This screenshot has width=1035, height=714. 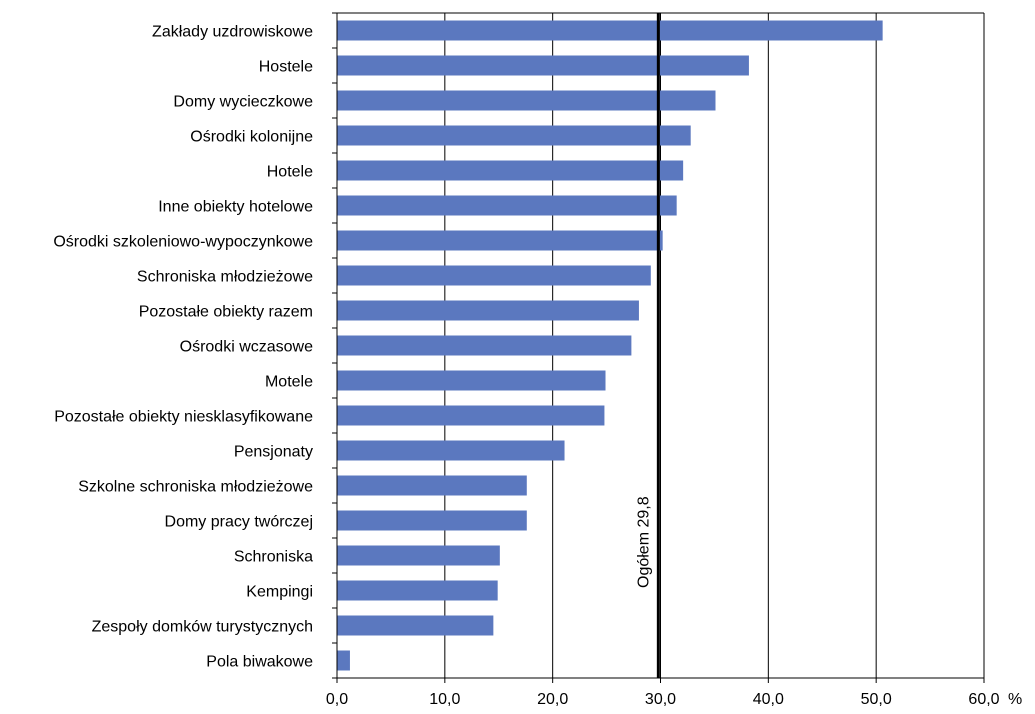 I want to click on category-label: Pensjonaty, so click(x=273, y=452).